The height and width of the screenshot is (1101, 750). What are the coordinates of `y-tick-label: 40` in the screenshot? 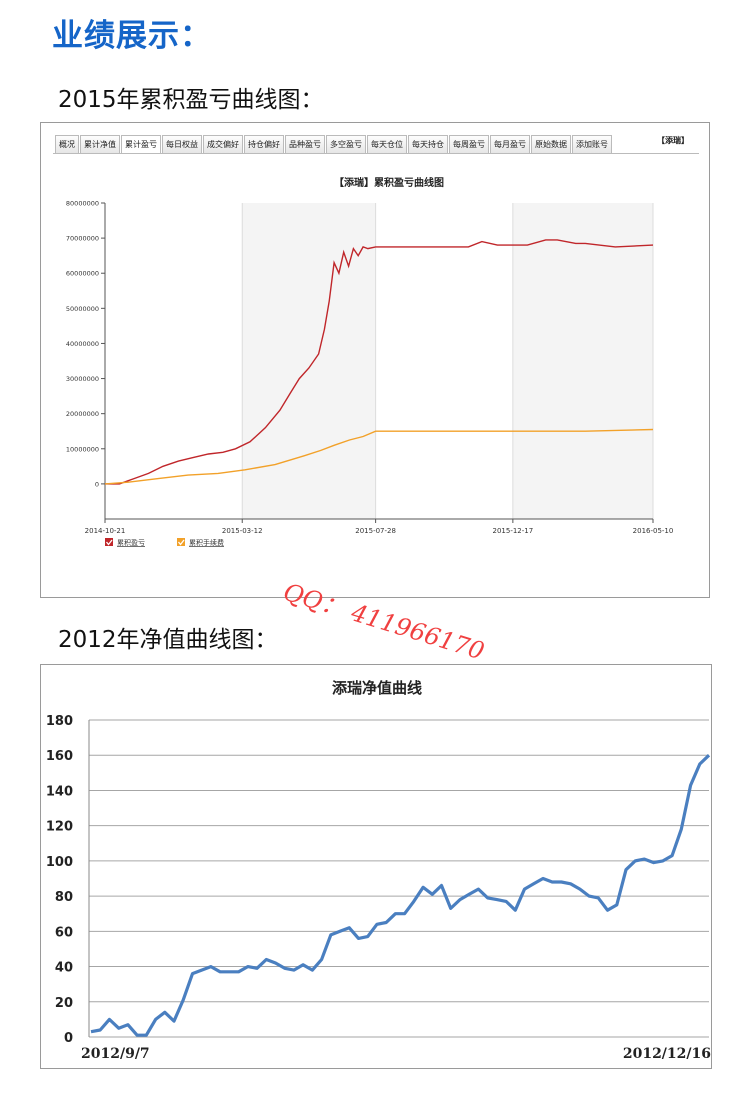 It's located at (64, 968).